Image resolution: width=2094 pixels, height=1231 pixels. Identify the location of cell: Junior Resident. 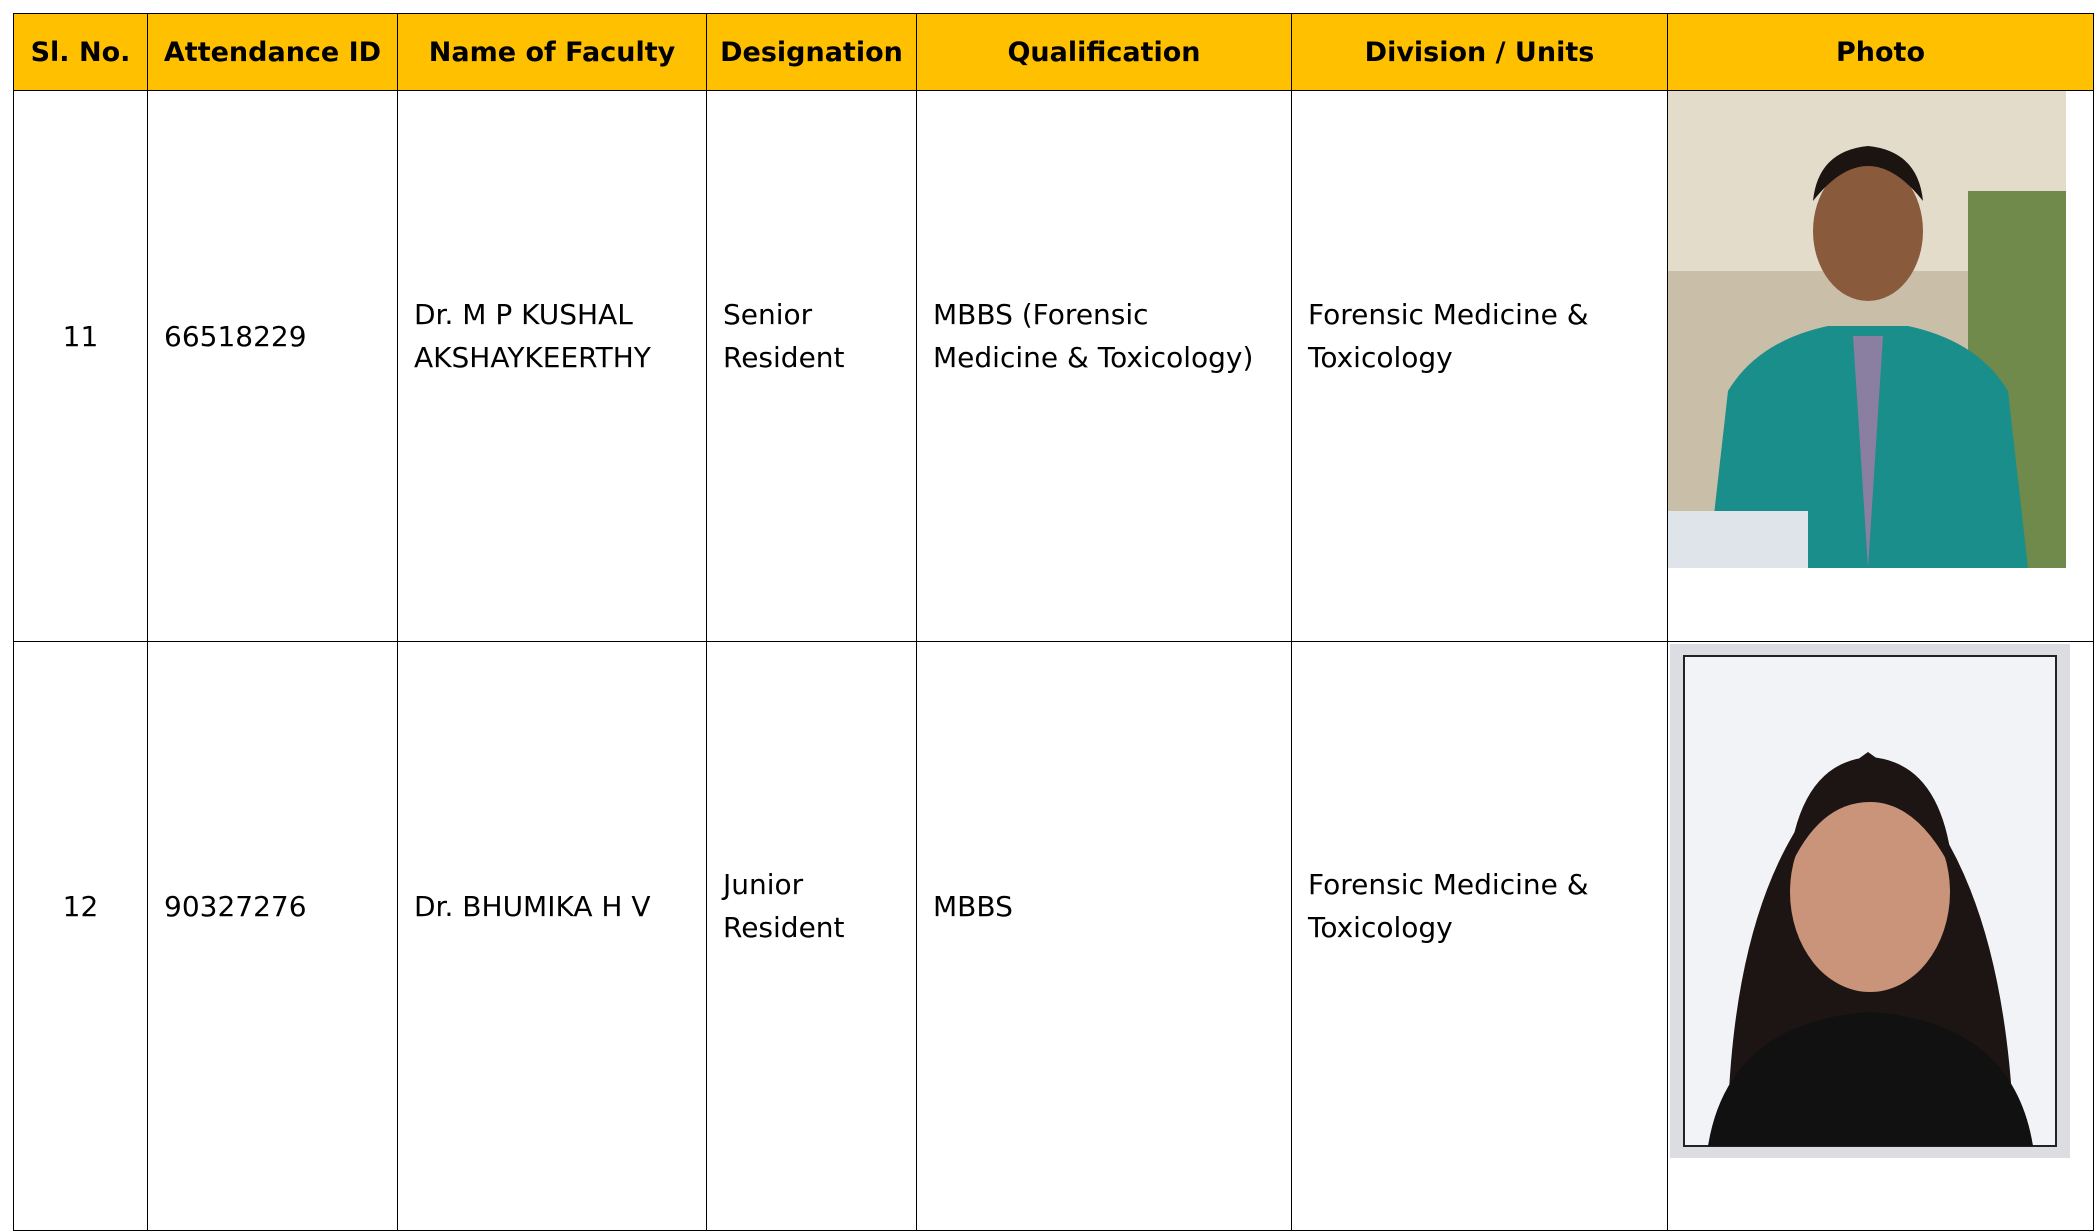
(811, 936).